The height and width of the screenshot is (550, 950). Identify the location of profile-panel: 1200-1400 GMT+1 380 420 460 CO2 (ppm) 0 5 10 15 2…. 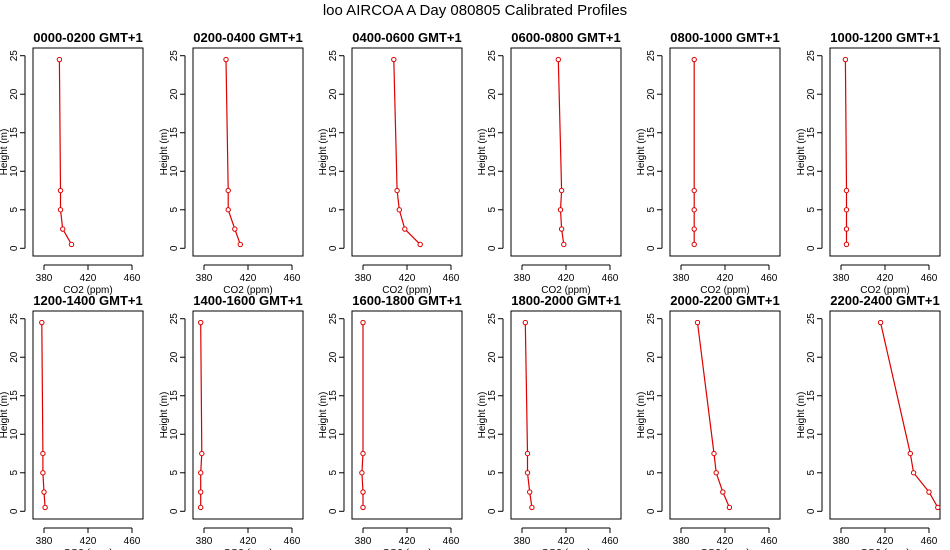
(72, 421).